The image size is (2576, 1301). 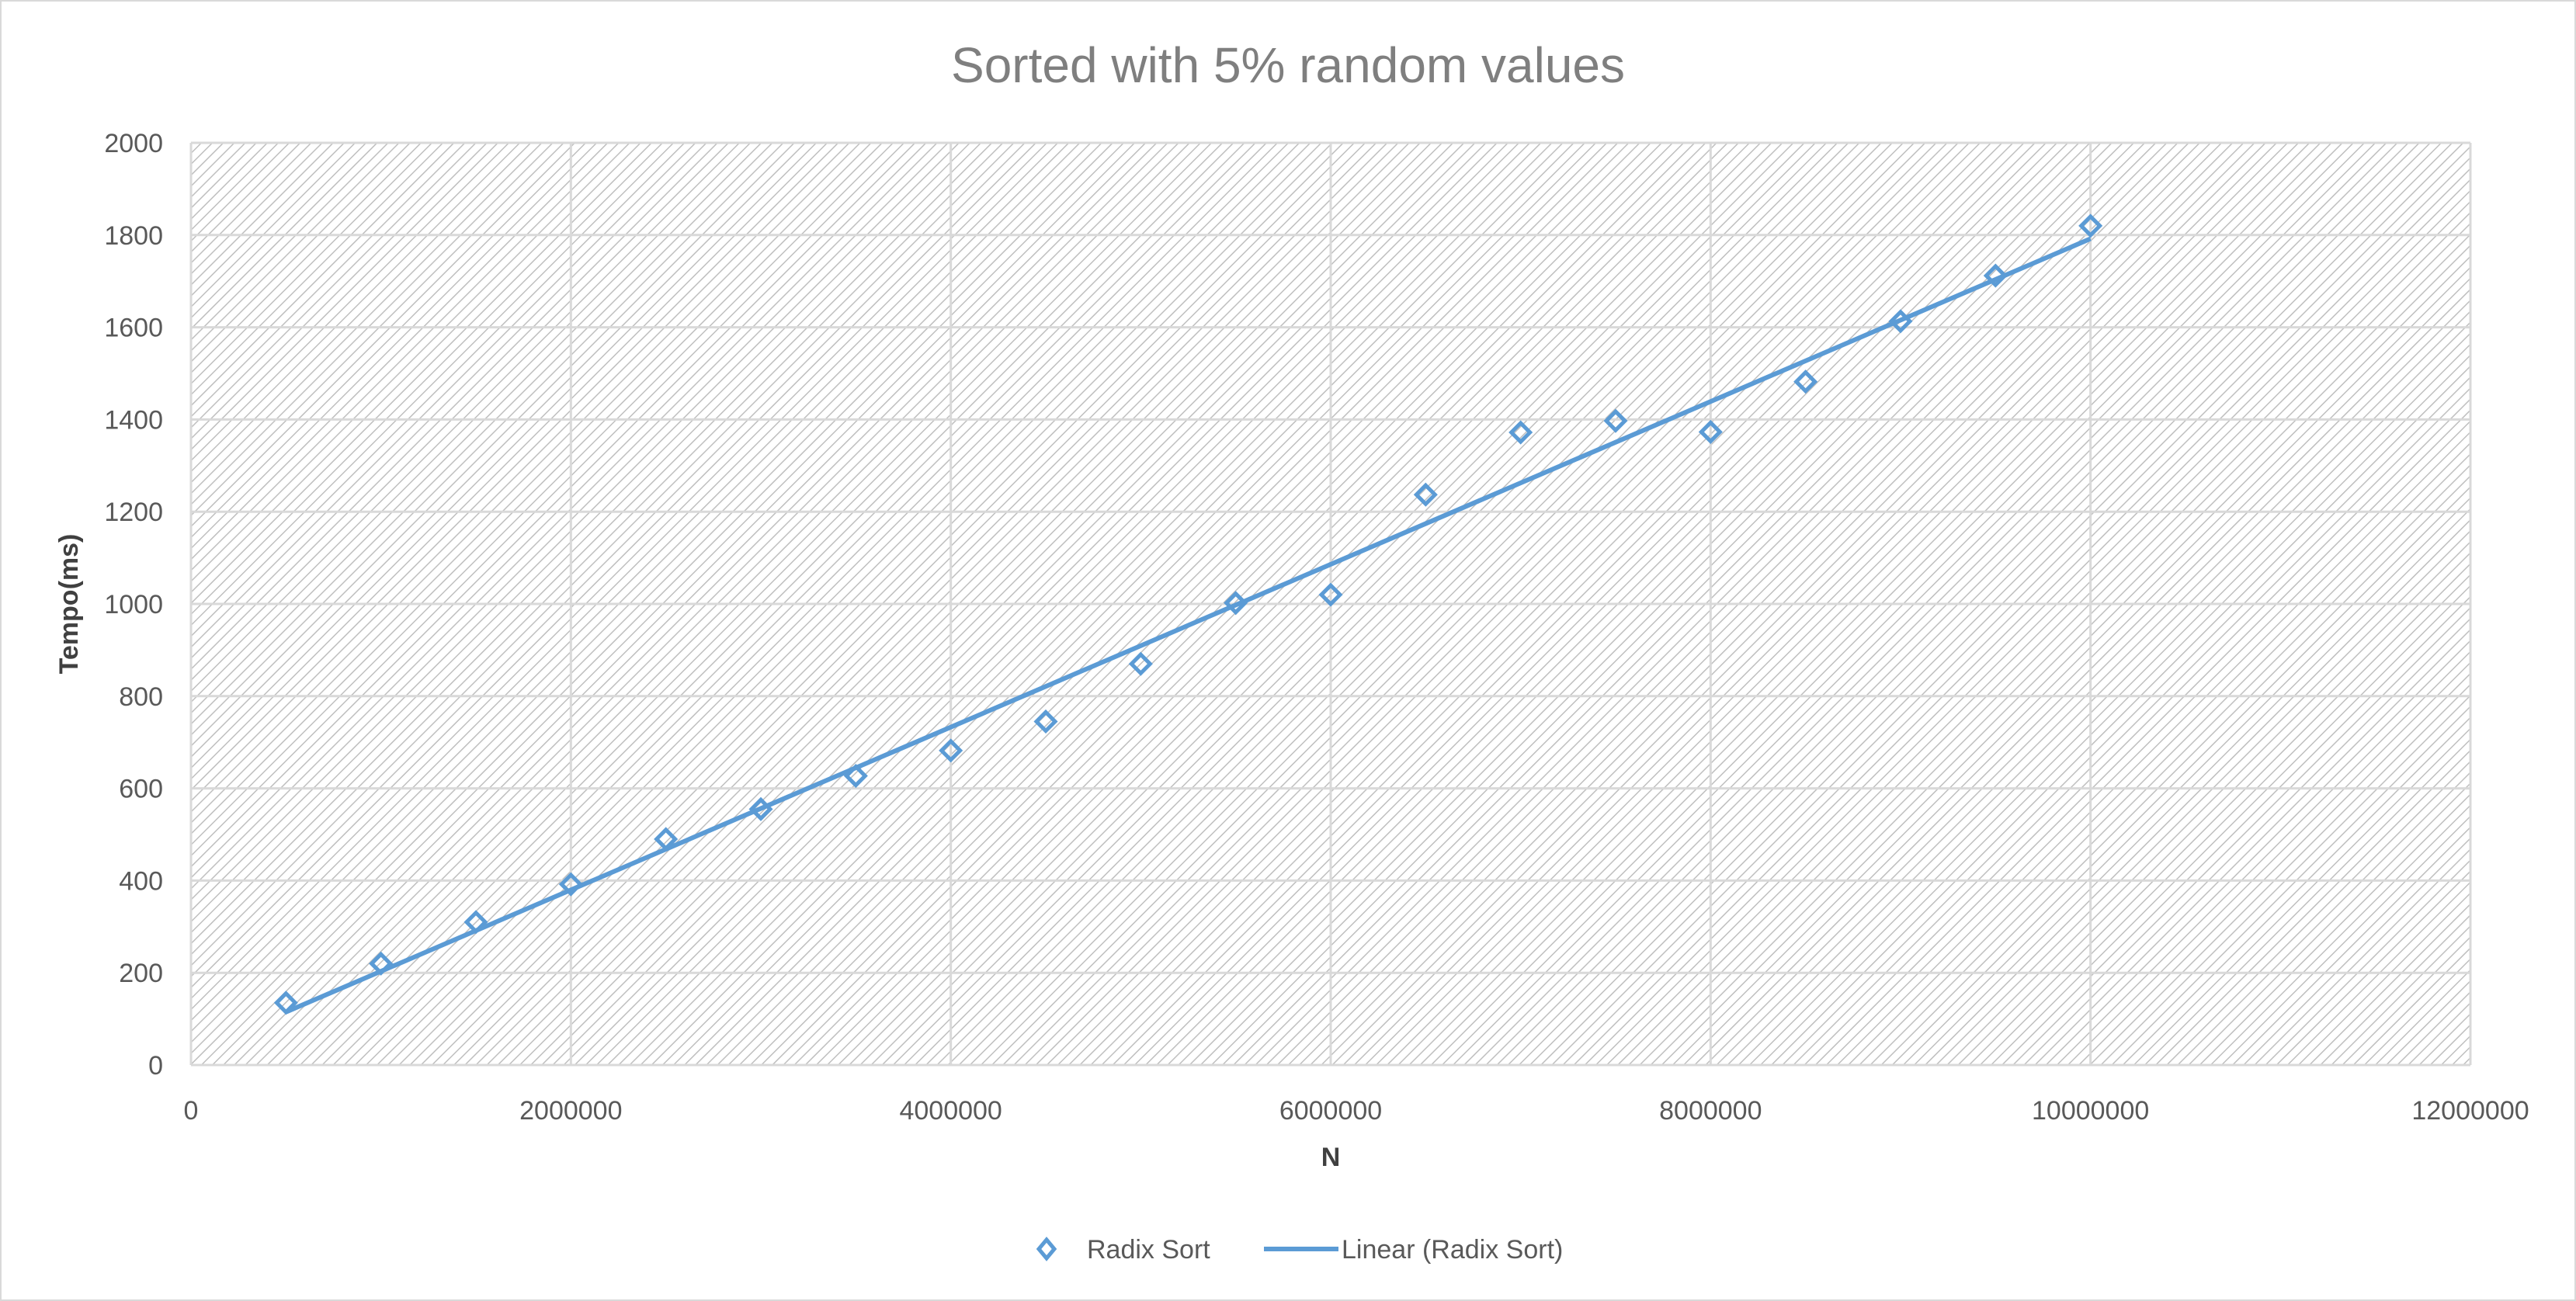 I want to click on y-axis-label: Tempo(ms), so click(x=69, y=604).